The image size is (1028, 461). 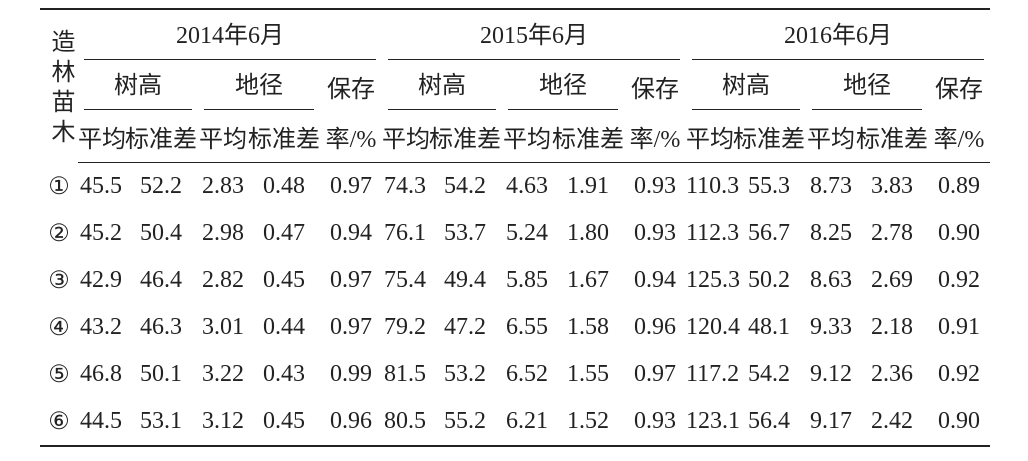 What do you see at coordinates (59, 375) in the screenshot?
I see `row-label: ⑤` at bounding box center [59, 375].